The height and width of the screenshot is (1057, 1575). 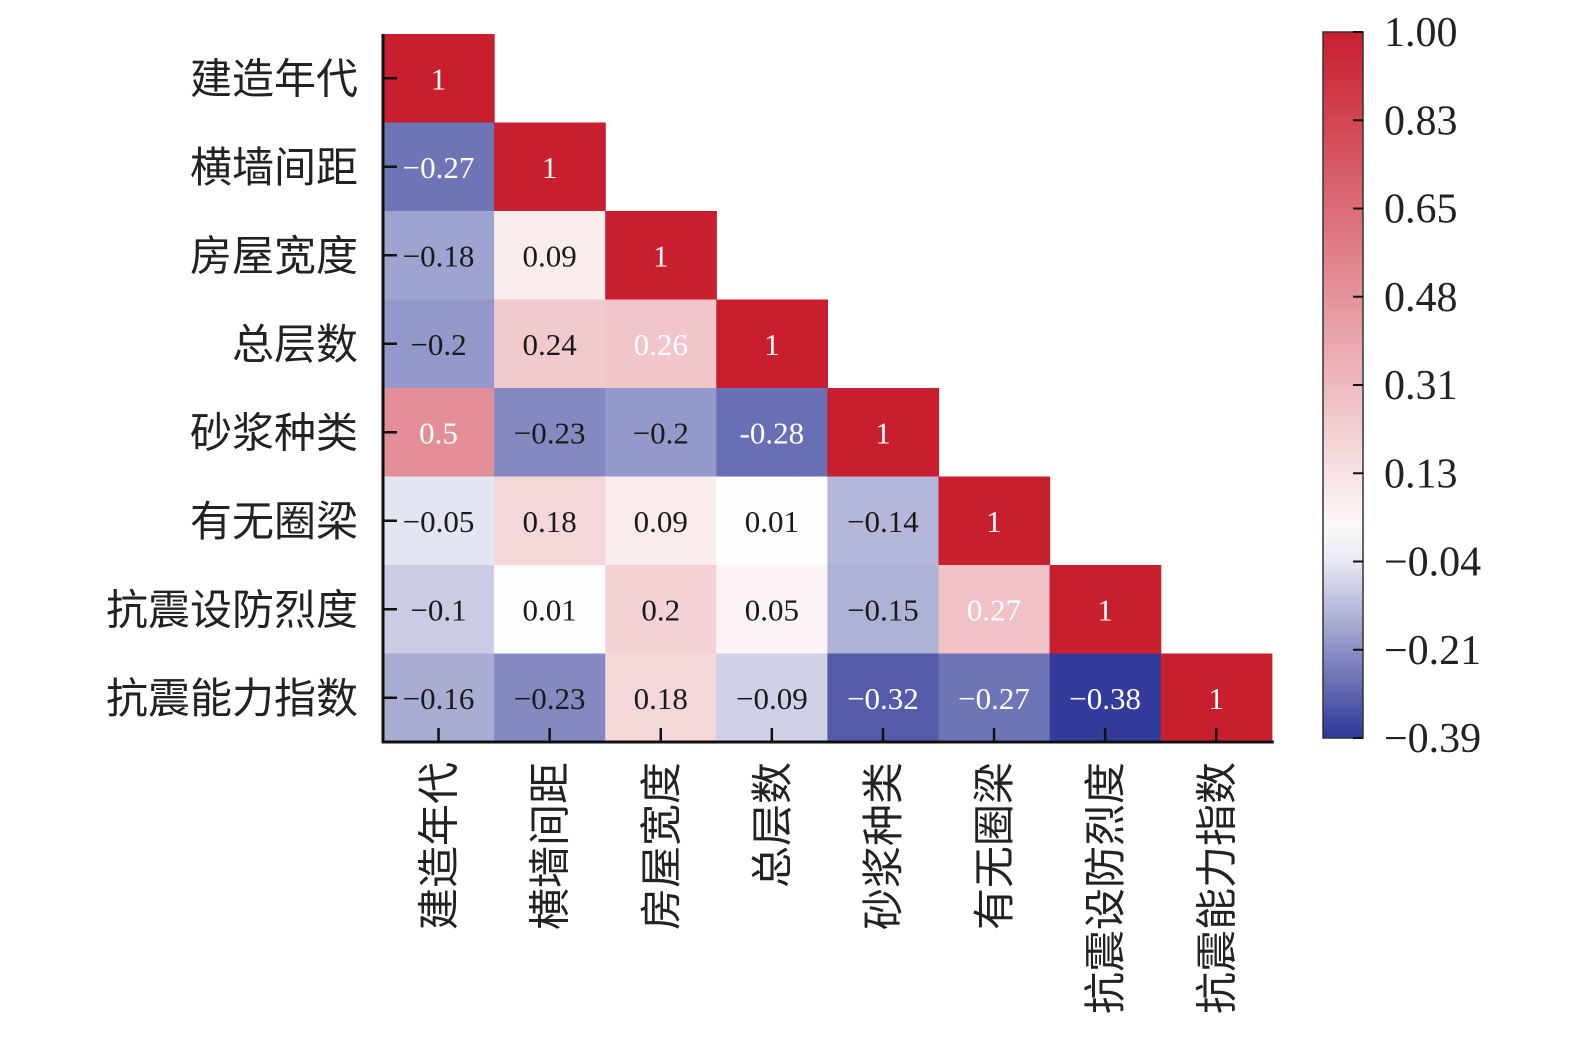 I want to click on x-tick-label: 抗震能力指数, so click(x=1216, y=888).